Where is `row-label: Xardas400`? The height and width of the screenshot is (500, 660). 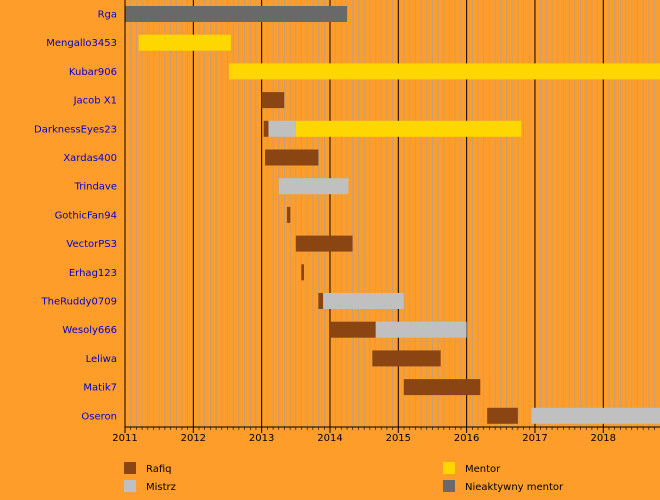 row-label: Xardas400 is located at coordinates (90, 158).